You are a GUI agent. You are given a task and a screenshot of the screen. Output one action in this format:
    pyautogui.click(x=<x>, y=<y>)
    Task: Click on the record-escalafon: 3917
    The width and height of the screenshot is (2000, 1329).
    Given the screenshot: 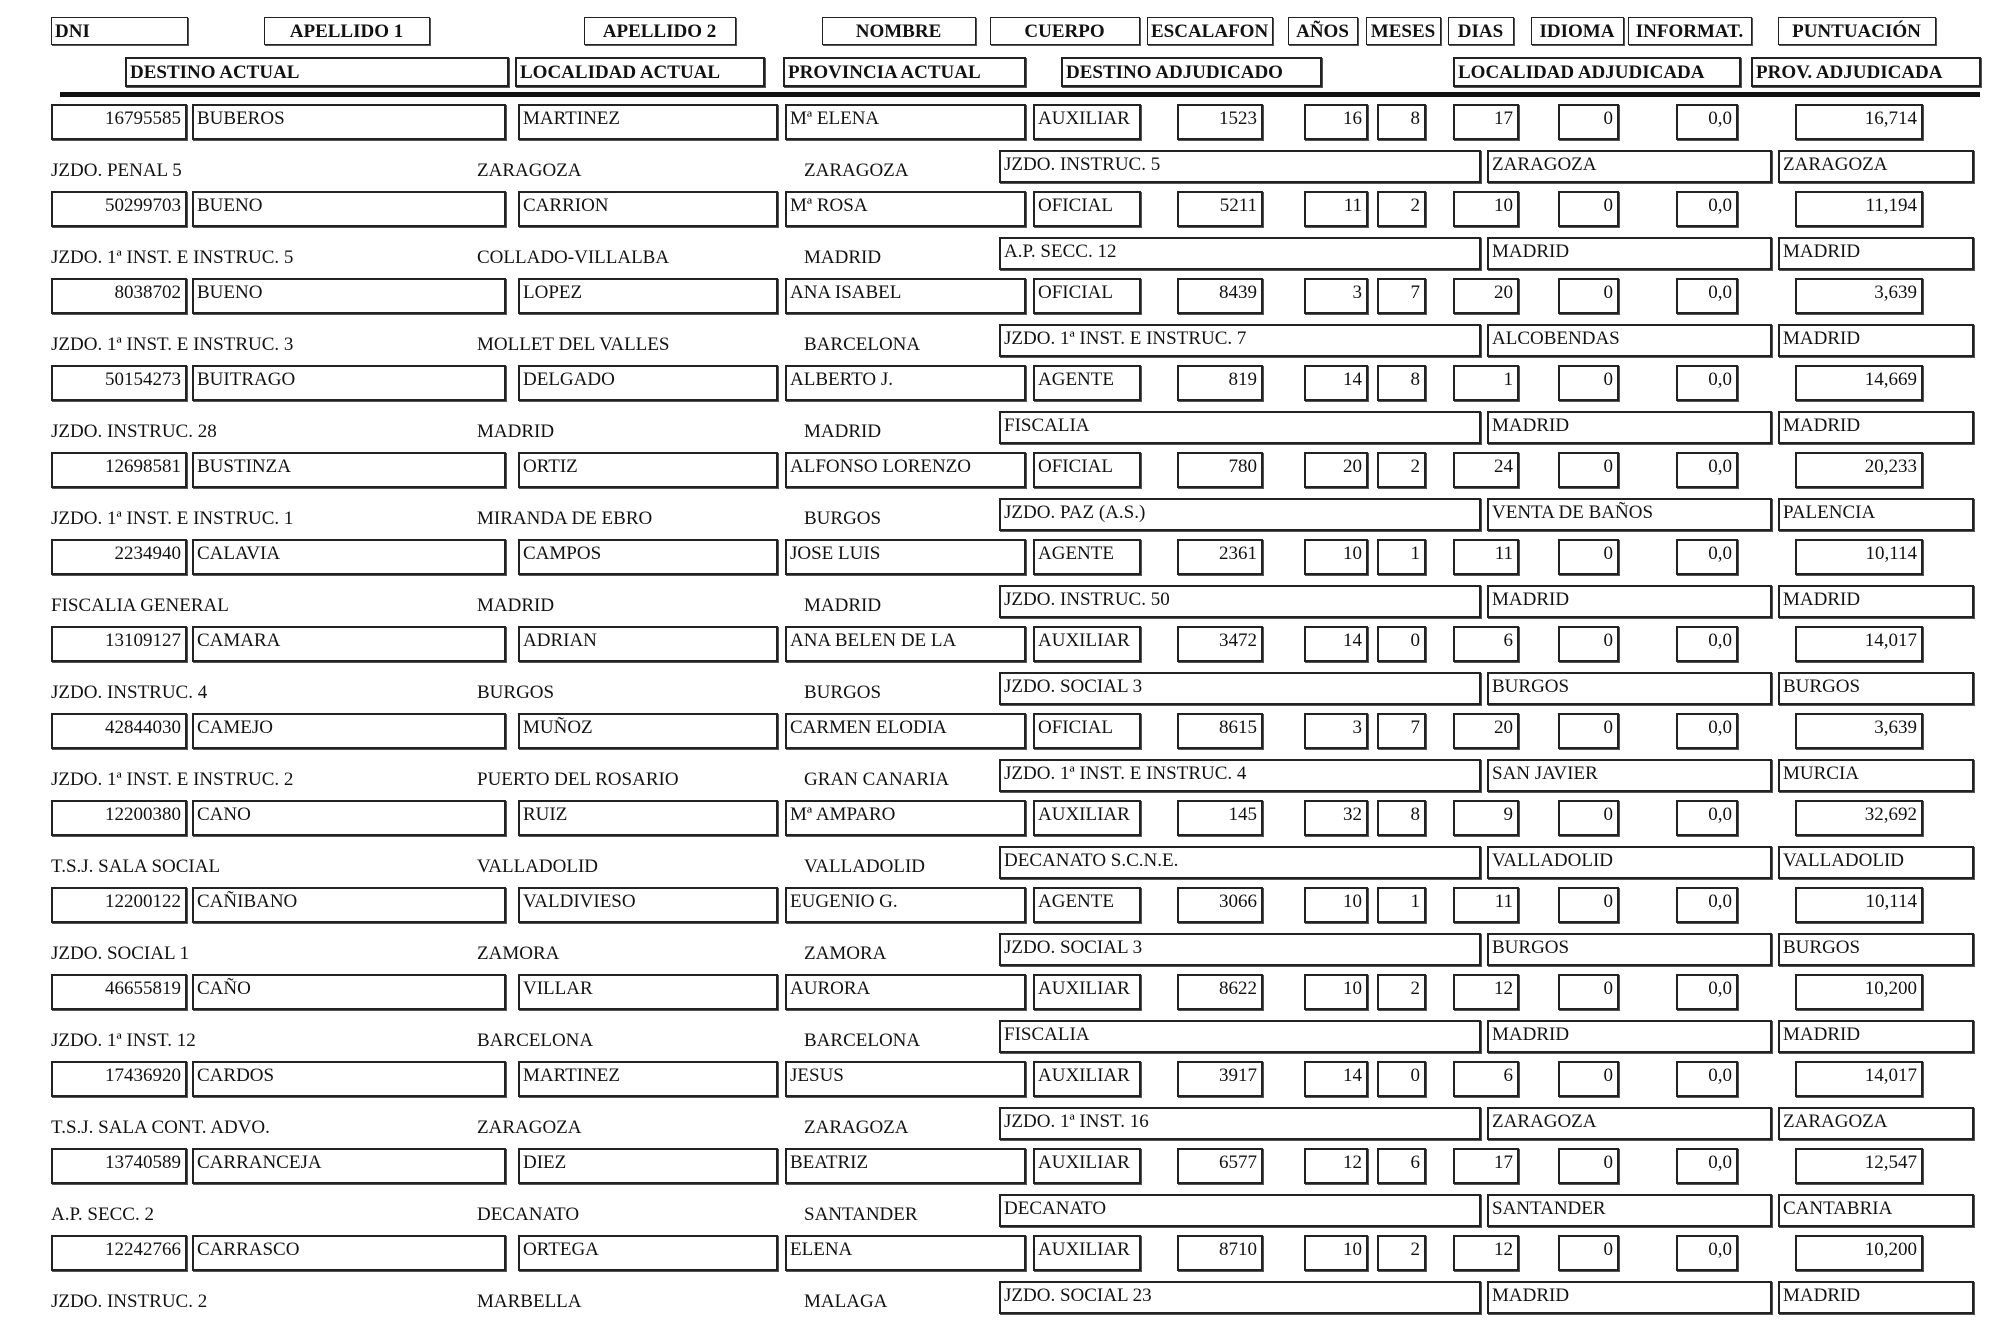 What is the action you would take?
    pyautogui.click(x=1220, y=1079)
    